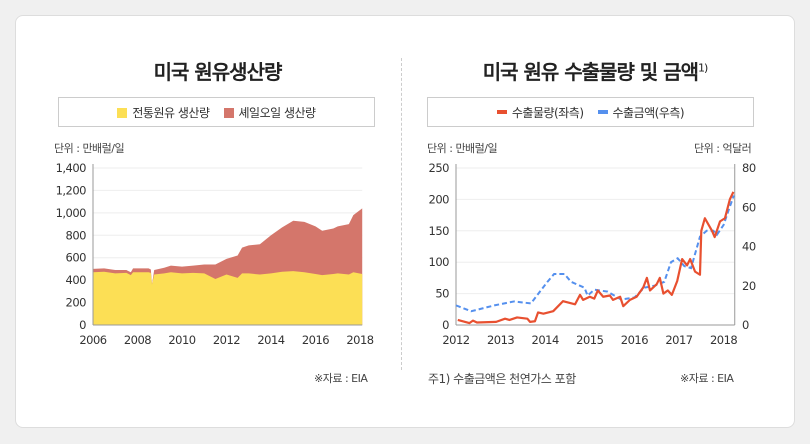  Describe the element at coordinates (341, 378) in the screenshot. I see `left-source: ※자료 : EIA` at that location.